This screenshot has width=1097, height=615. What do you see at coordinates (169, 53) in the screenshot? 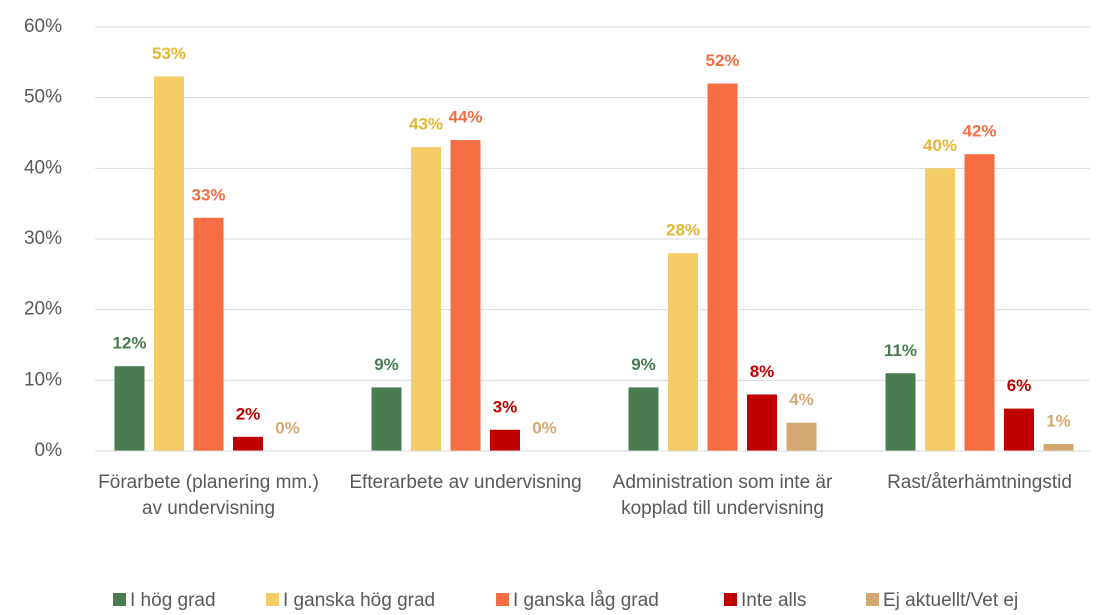
I see `value-label: 53%` at bounding box center [169, 53].